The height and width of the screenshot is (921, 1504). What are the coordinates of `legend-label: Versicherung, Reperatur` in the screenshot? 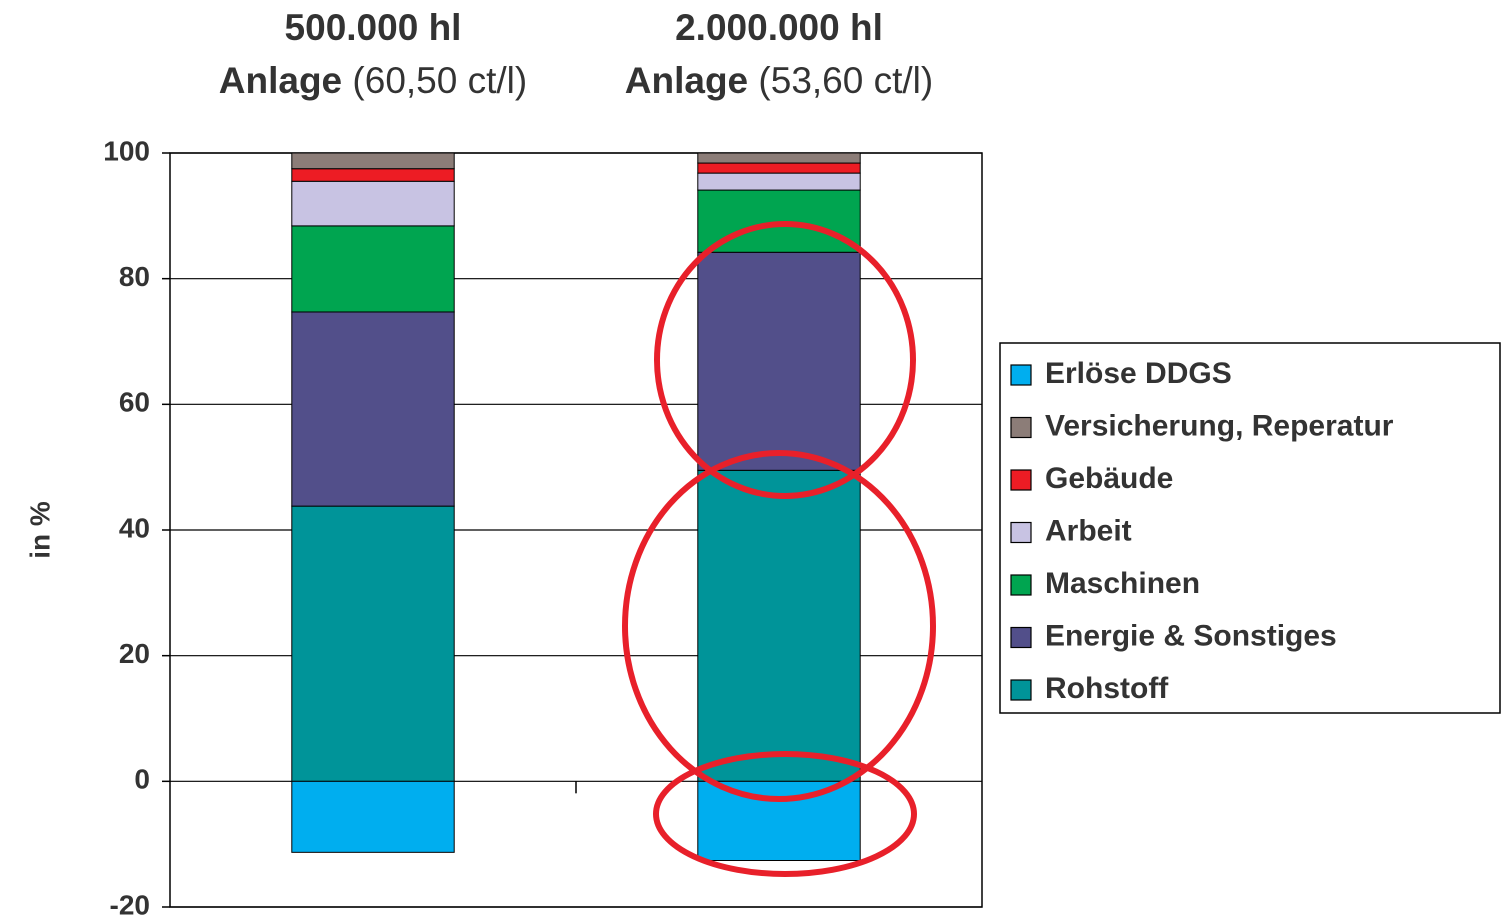 It's located at (1219, 425).